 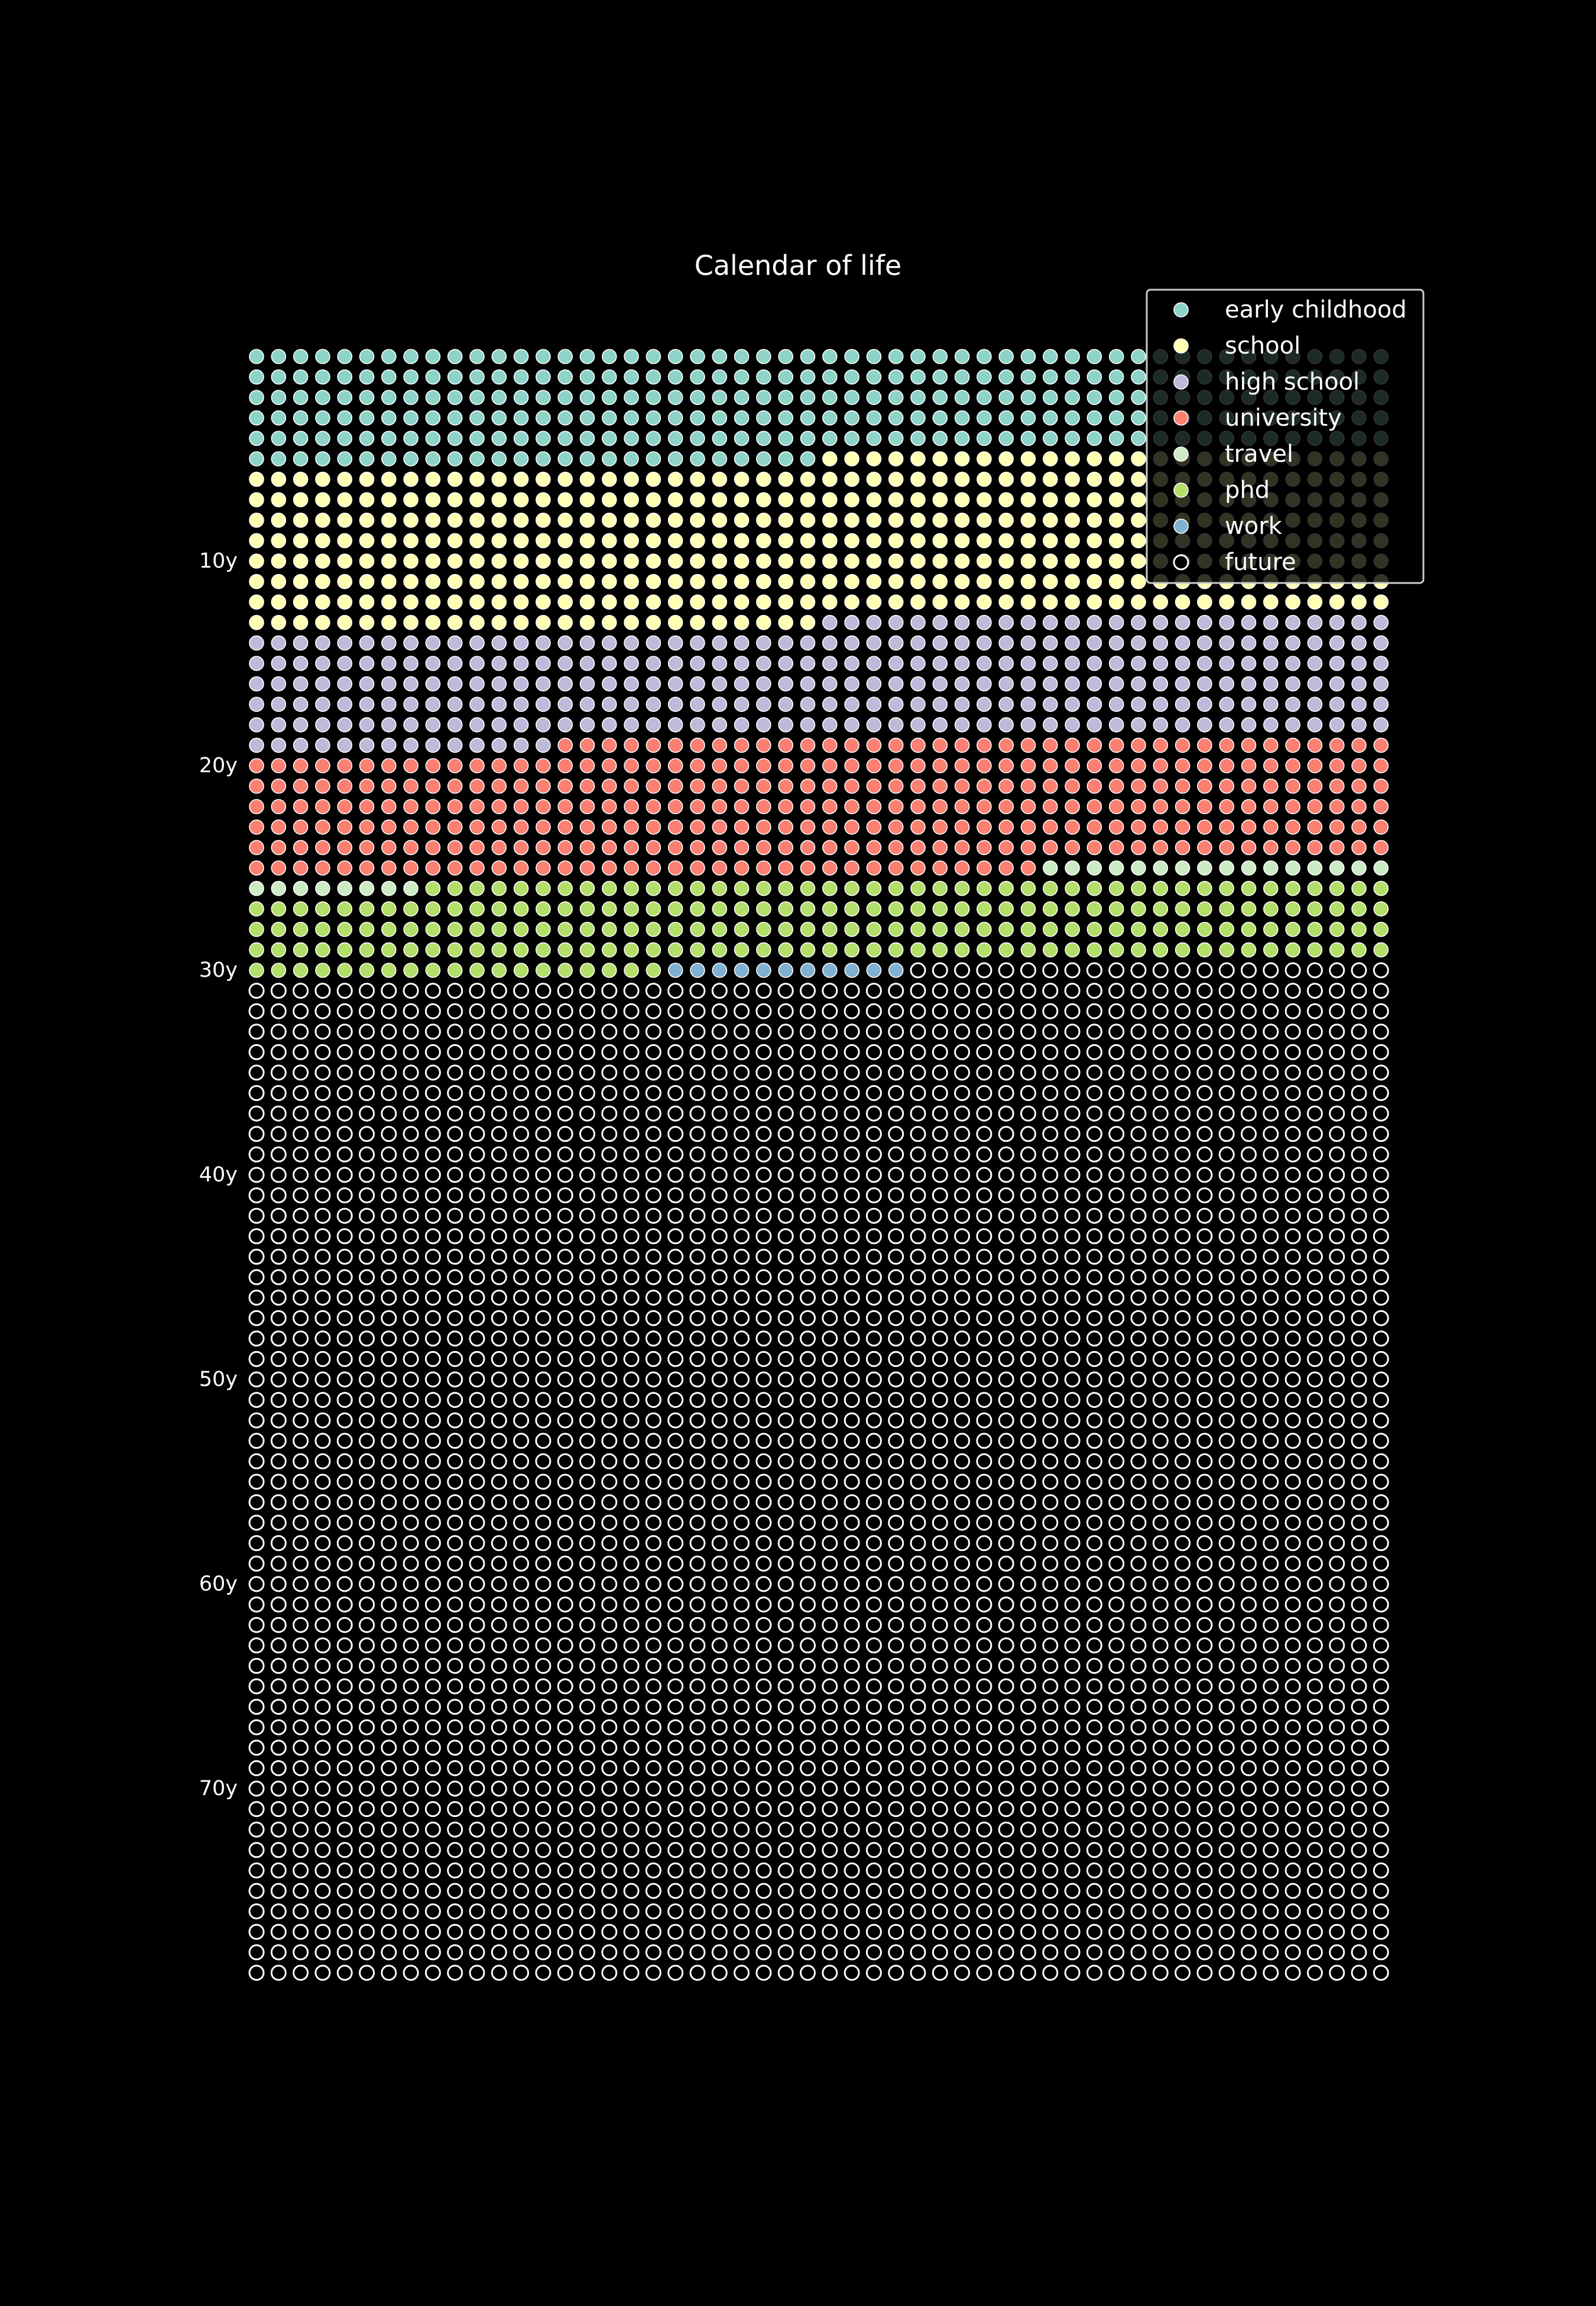 What do you see at coordinates (851, 970) in the screenshot?
I see `week-dot-work` at bounding box center [851, 970].